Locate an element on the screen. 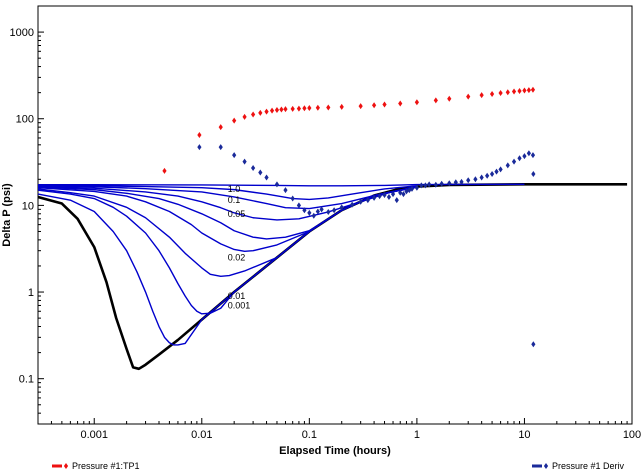 This screenshot has width=643, height=474. curve-label: 0.1 is located at coordinates (234, 200).